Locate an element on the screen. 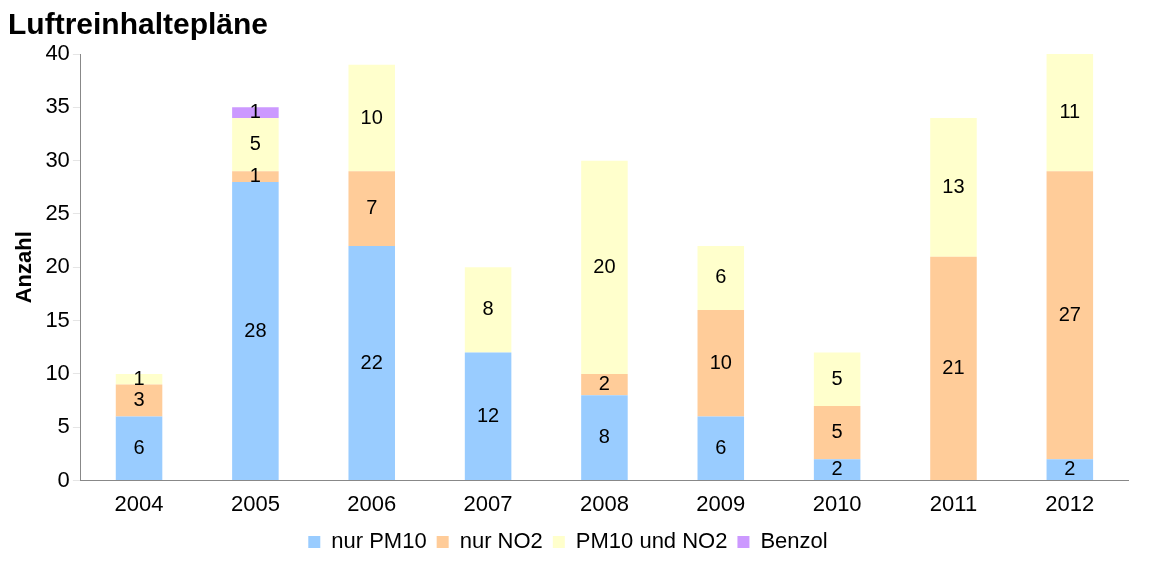 The image size is (1150, 573). y-tick-label: 35 is located at coordinates (57, 106).